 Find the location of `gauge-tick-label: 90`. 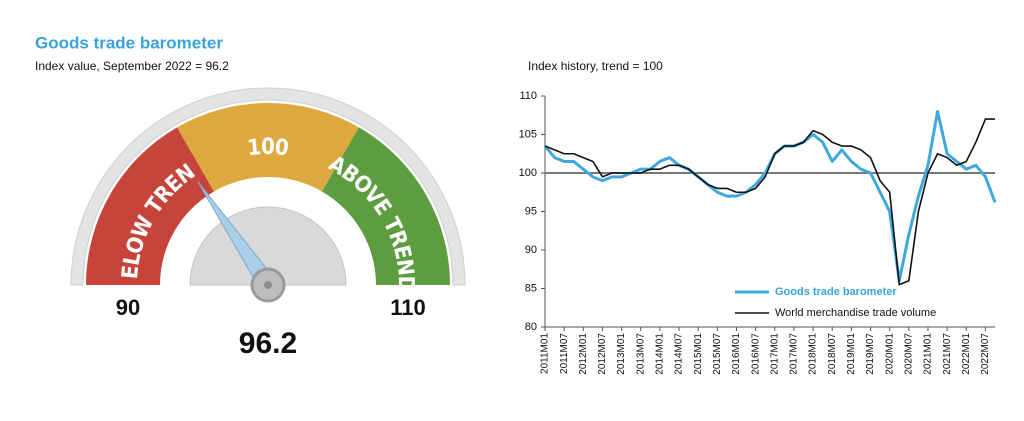

gauge-tick-label: 90 is located at coordinates (128, 307).